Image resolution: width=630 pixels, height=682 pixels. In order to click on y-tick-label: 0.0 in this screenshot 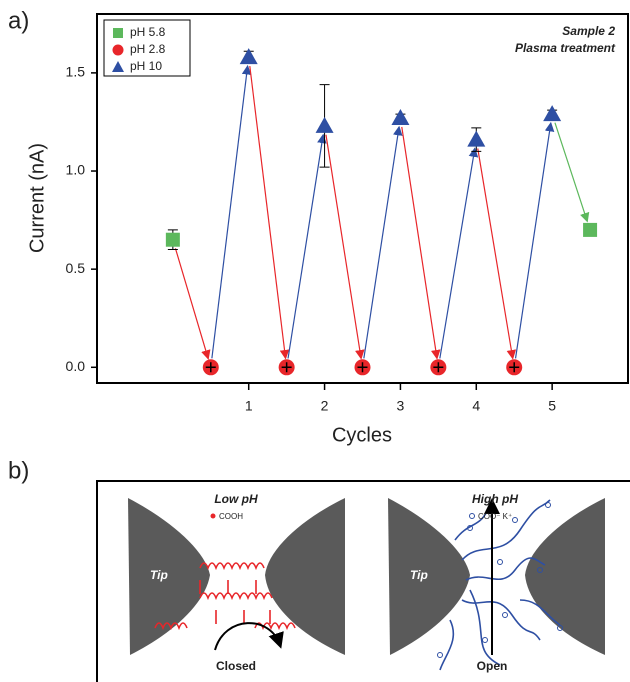, I will do `click(76, 366)`.